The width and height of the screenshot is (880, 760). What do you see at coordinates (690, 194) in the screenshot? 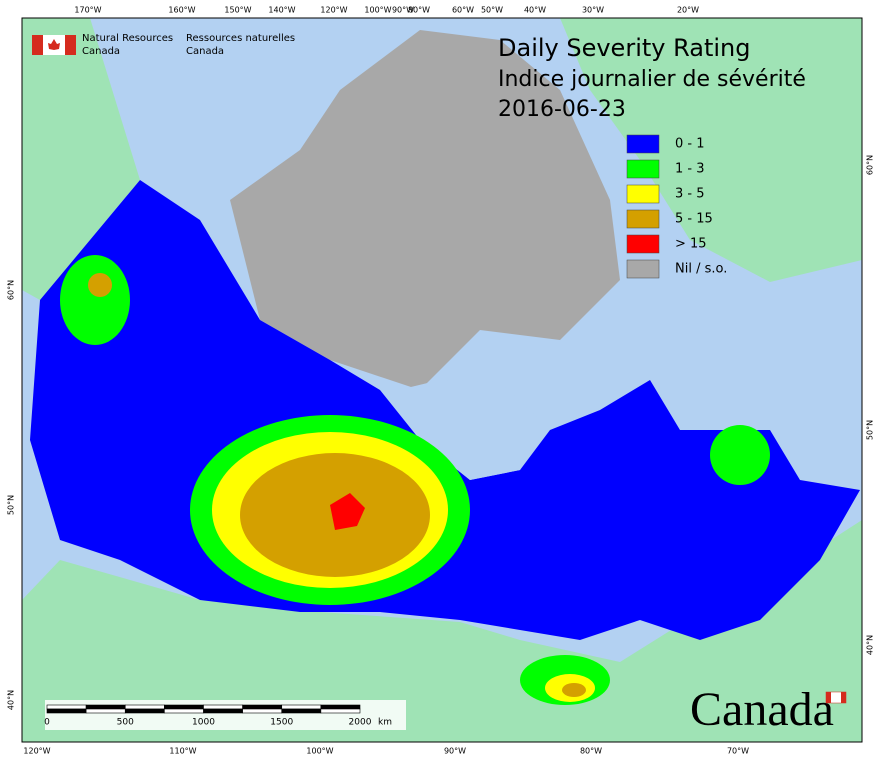
I see `legend-label: 3 - 5` at bounding box center [690, 194].